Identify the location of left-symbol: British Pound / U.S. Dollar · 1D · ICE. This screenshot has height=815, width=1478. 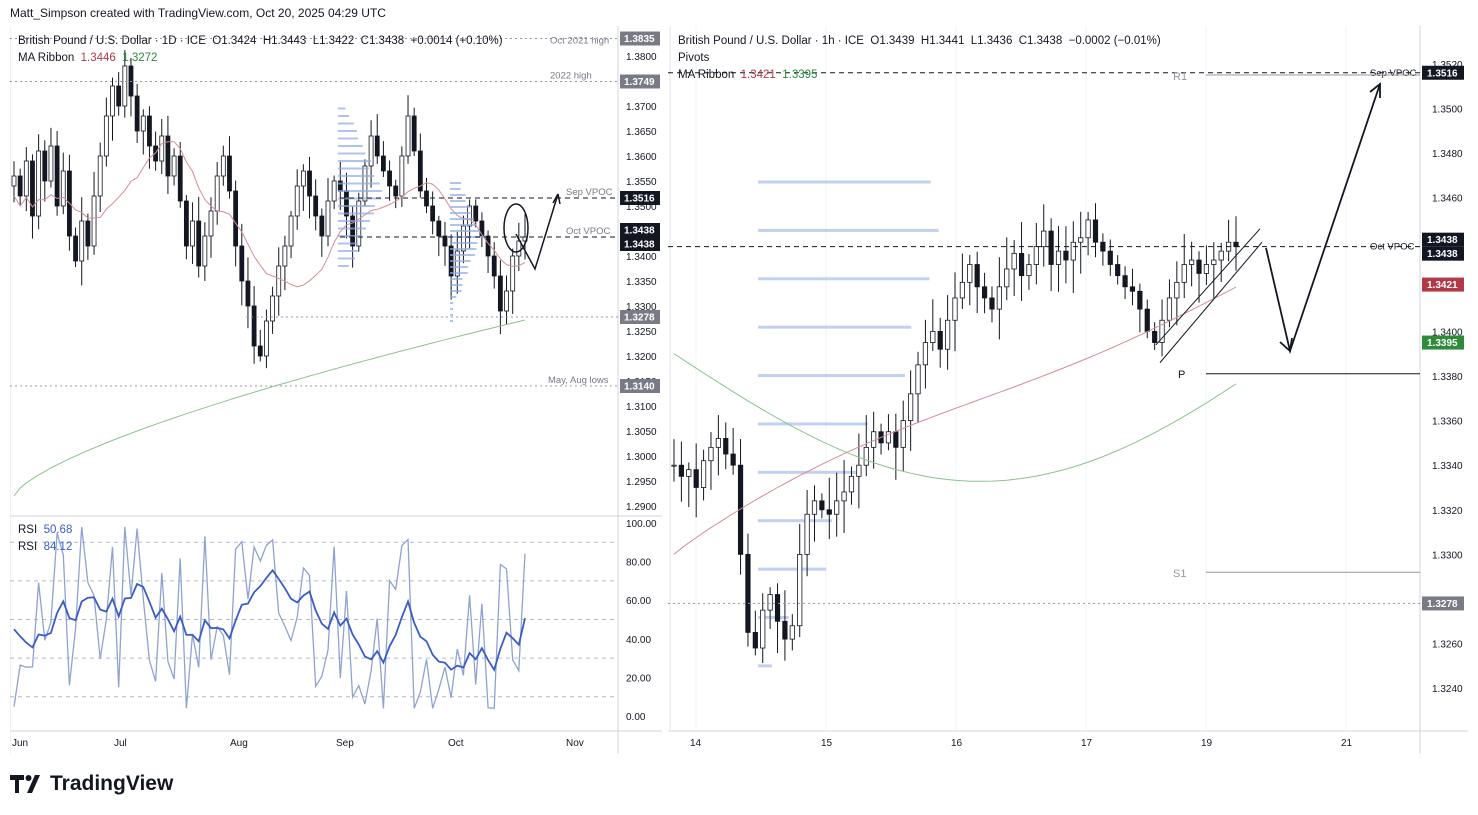
(112, 41).